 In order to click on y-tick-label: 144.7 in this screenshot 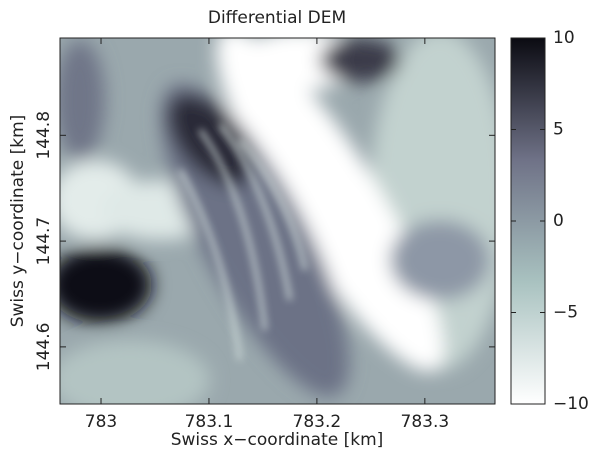, I will do `click(44, 241)`.